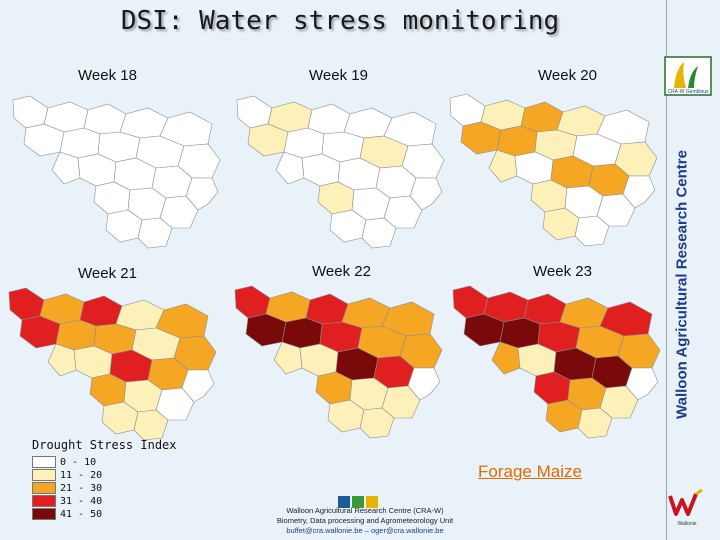  Describe the element at coordinates (358, 502) in the screenshot. I see `unit-logo-bars` at that location.